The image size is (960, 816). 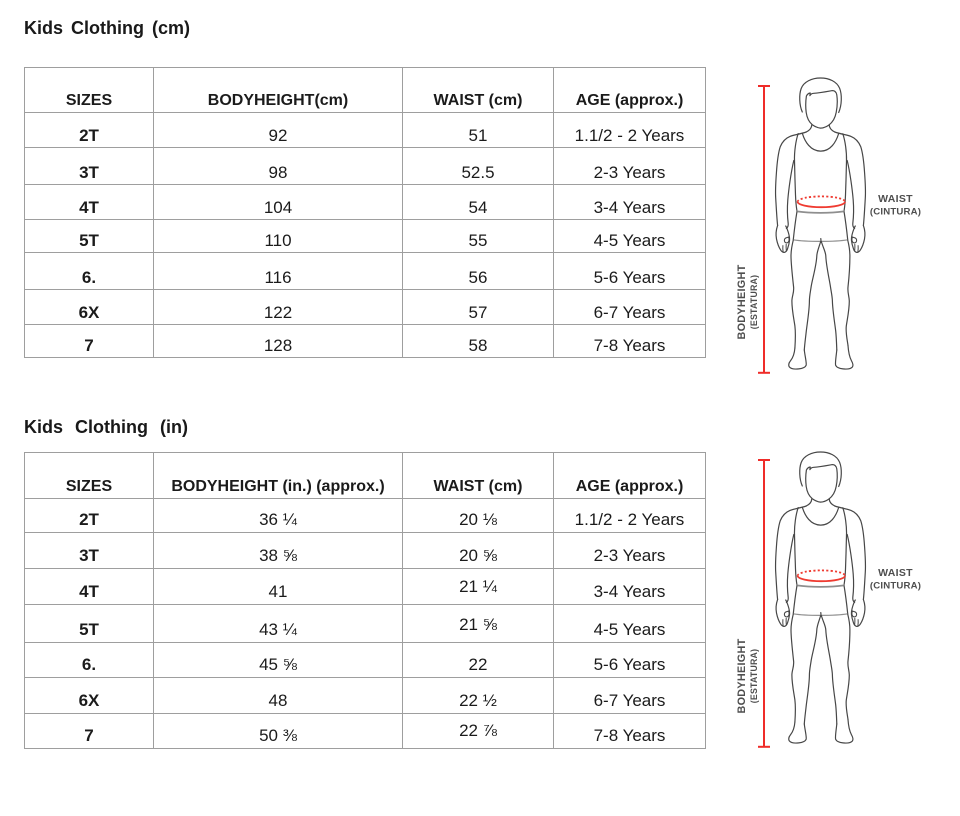 What do you see at coordinates (895, 211) in the screenshot?
I see `svg-text: (CINTURA)` at bounding box center [895, 211].